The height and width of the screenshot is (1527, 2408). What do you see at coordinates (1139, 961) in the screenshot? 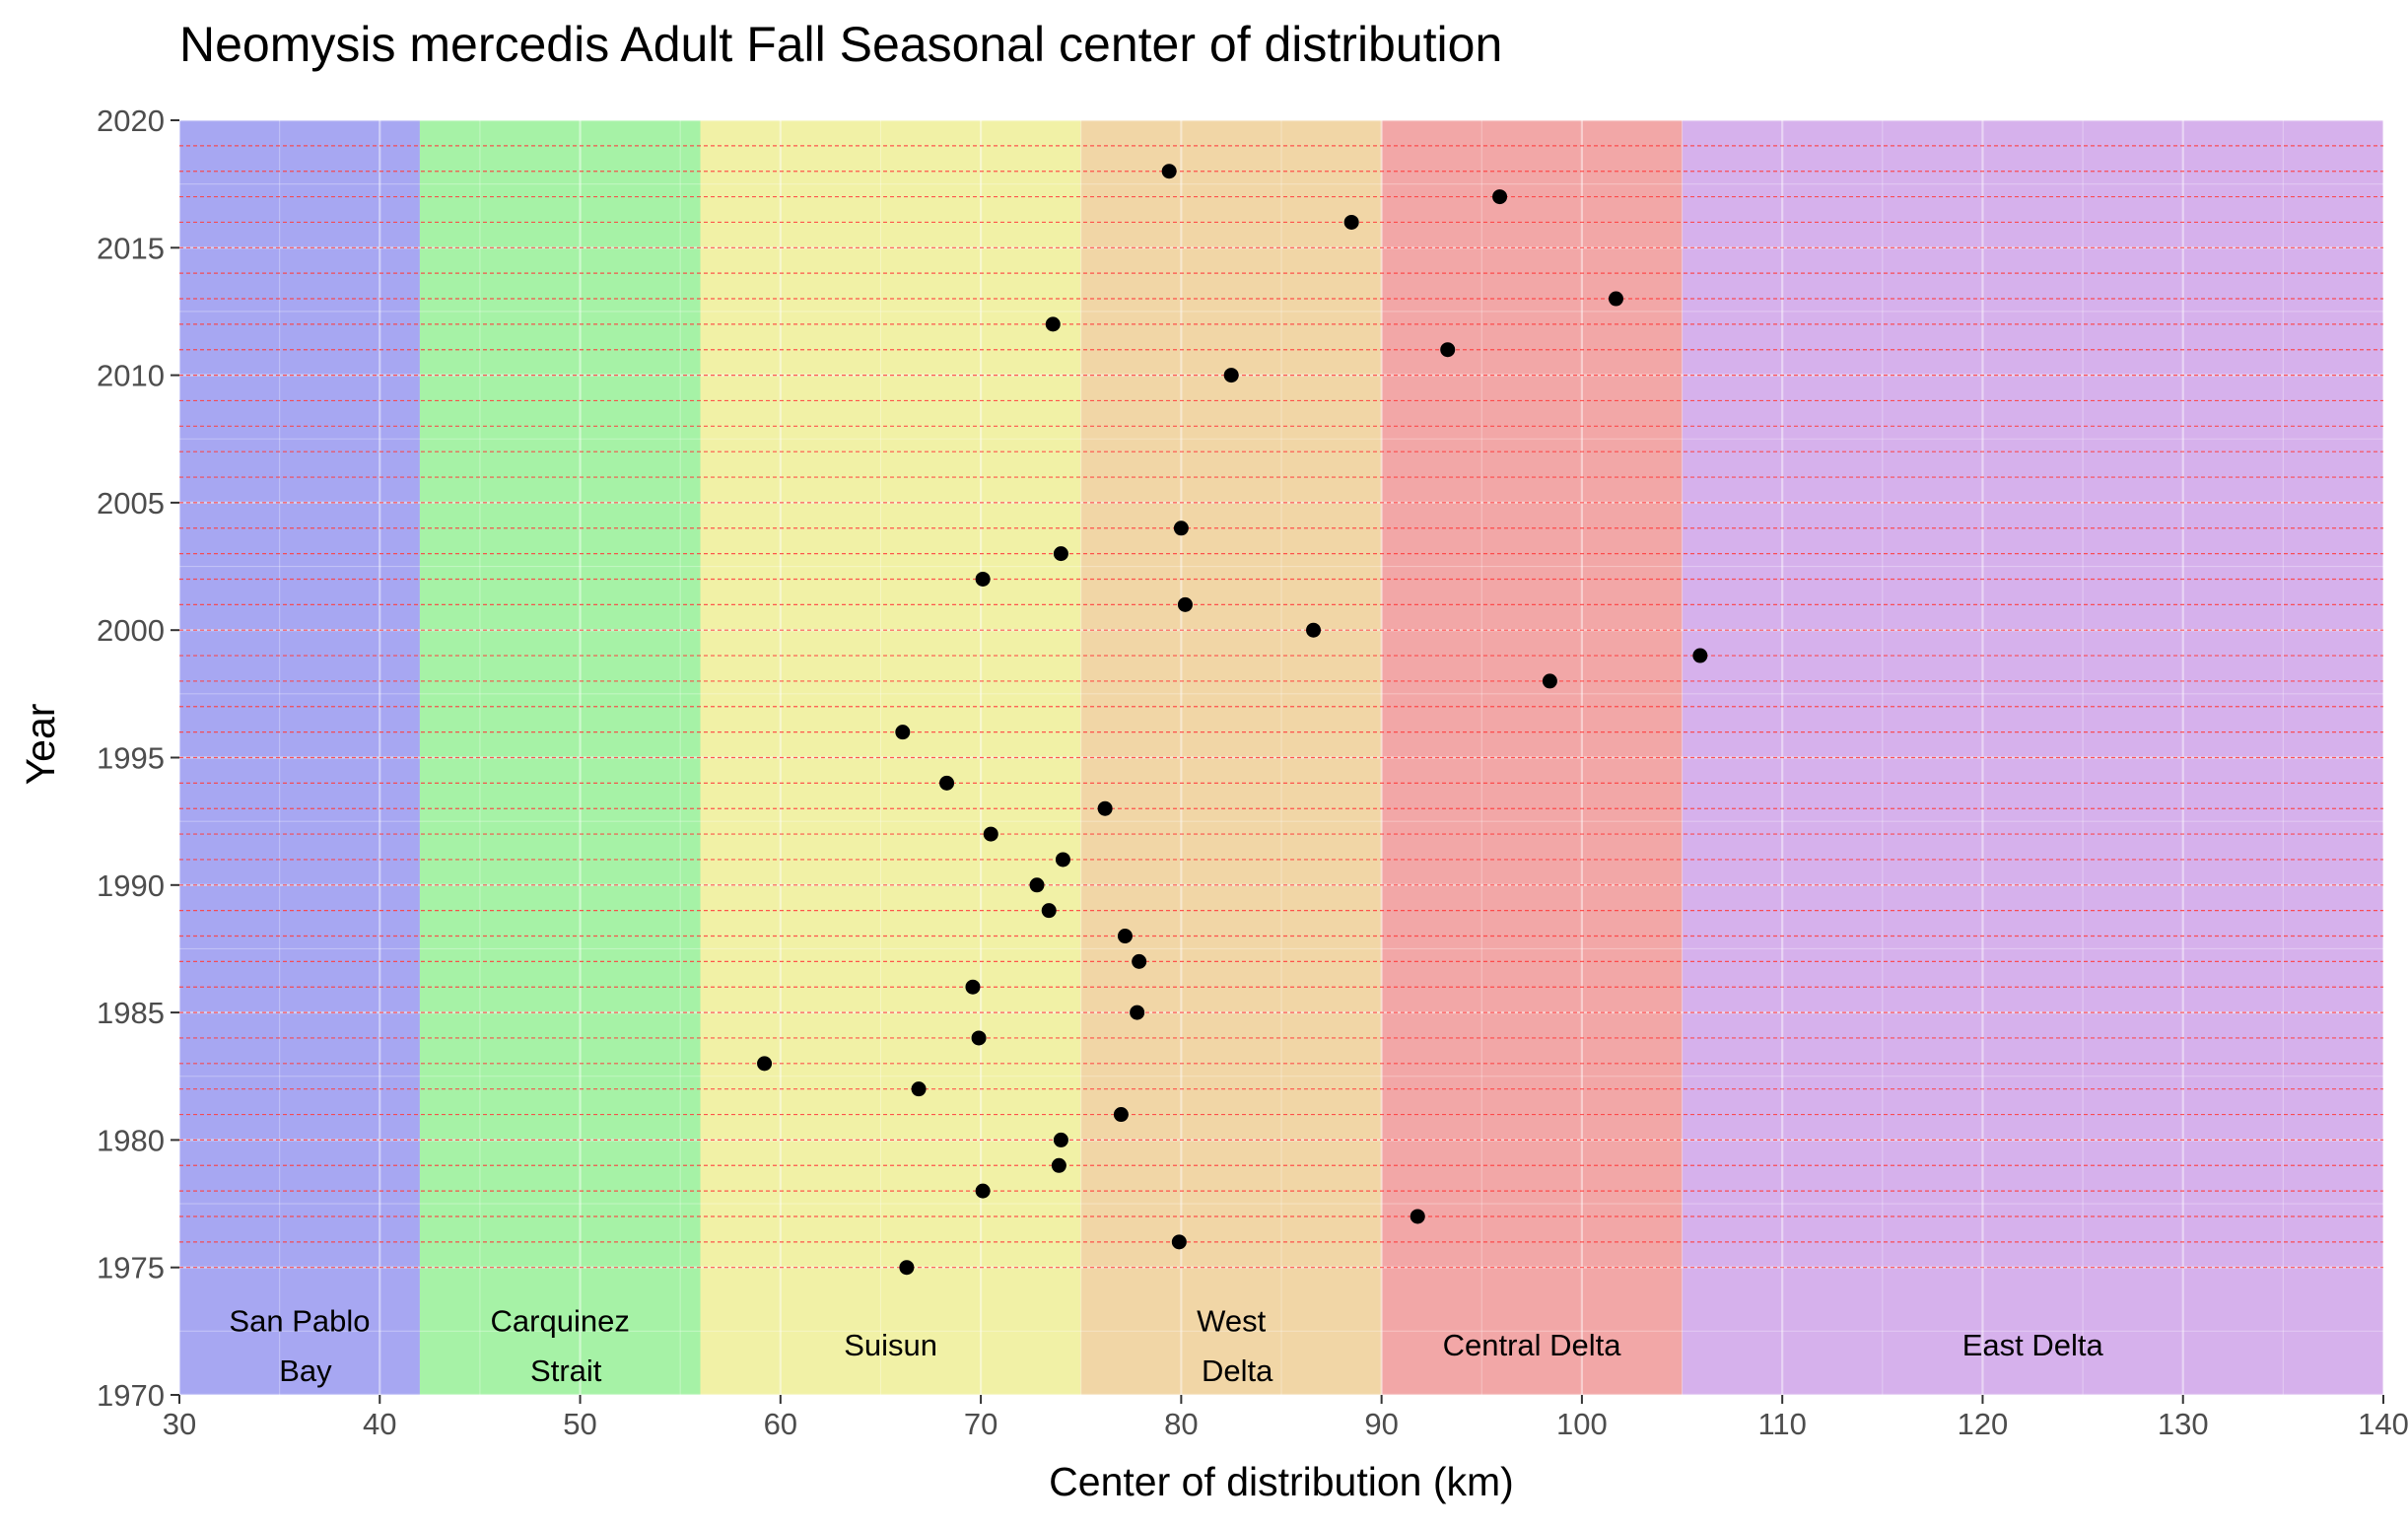
I see `data-point-1987` at bounding box center [1139, 961].